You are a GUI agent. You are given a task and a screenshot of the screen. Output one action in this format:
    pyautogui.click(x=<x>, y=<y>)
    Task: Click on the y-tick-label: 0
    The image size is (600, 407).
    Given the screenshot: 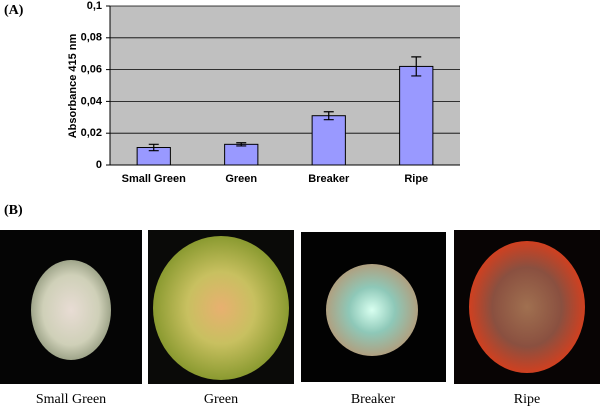 What is the action you would take?
    pyautogui.click(x=99, y=165)
    